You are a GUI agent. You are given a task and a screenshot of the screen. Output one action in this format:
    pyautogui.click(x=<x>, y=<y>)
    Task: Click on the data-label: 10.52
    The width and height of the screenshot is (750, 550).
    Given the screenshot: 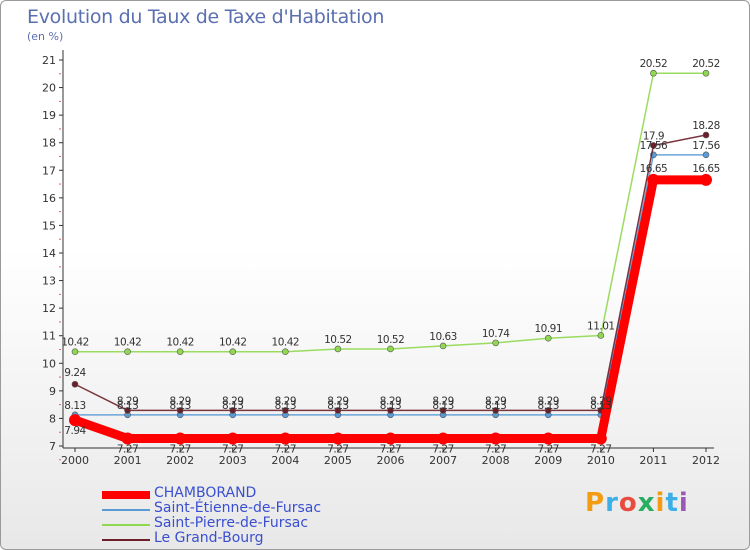 What is the action you would take?
    pyautogui.click(x=338, y=340)
    